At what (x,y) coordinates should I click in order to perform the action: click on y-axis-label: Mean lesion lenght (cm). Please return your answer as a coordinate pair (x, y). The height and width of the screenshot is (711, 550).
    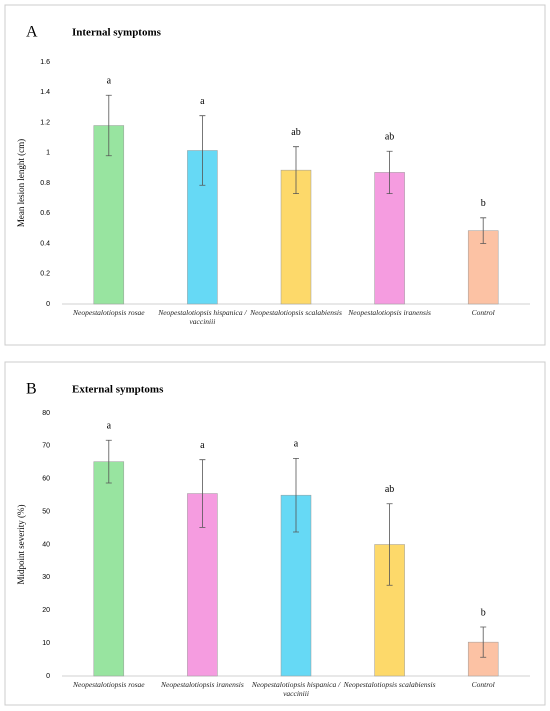
    Looking at the image, I should click on (21, 183).